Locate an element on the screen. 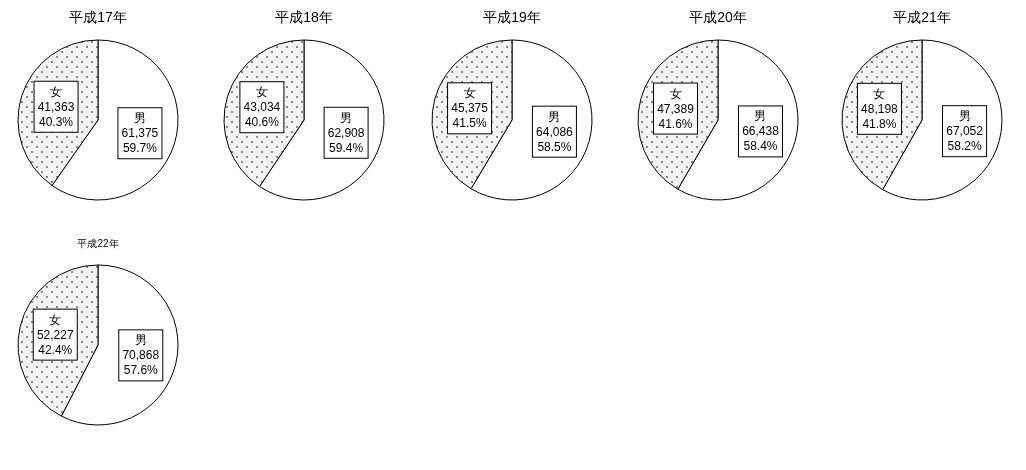 The height and width of the screenshot is (470, 1026). data-label: 66,438 58.4% is located at coordinates (761, 139).